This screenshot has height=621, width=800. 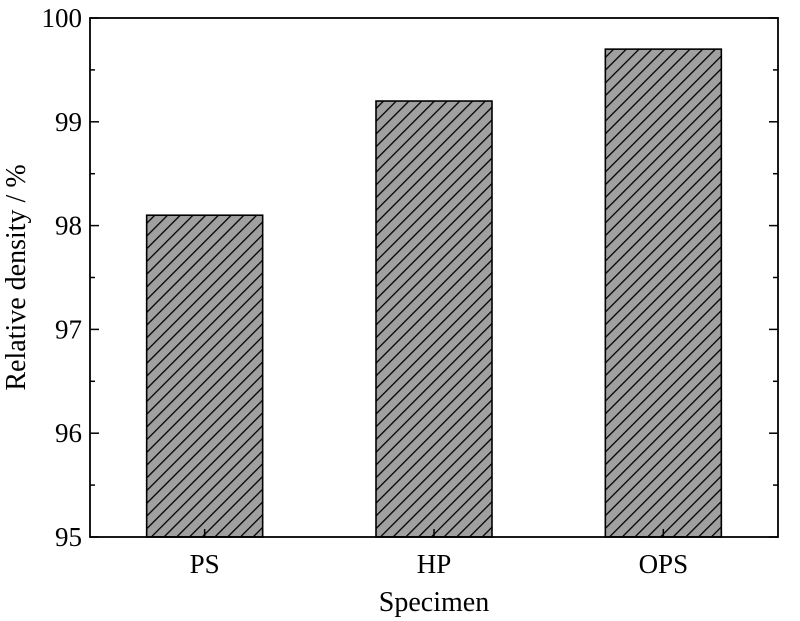 I want to click on y-tick-label-99: 99, so click(x=68, y=122).